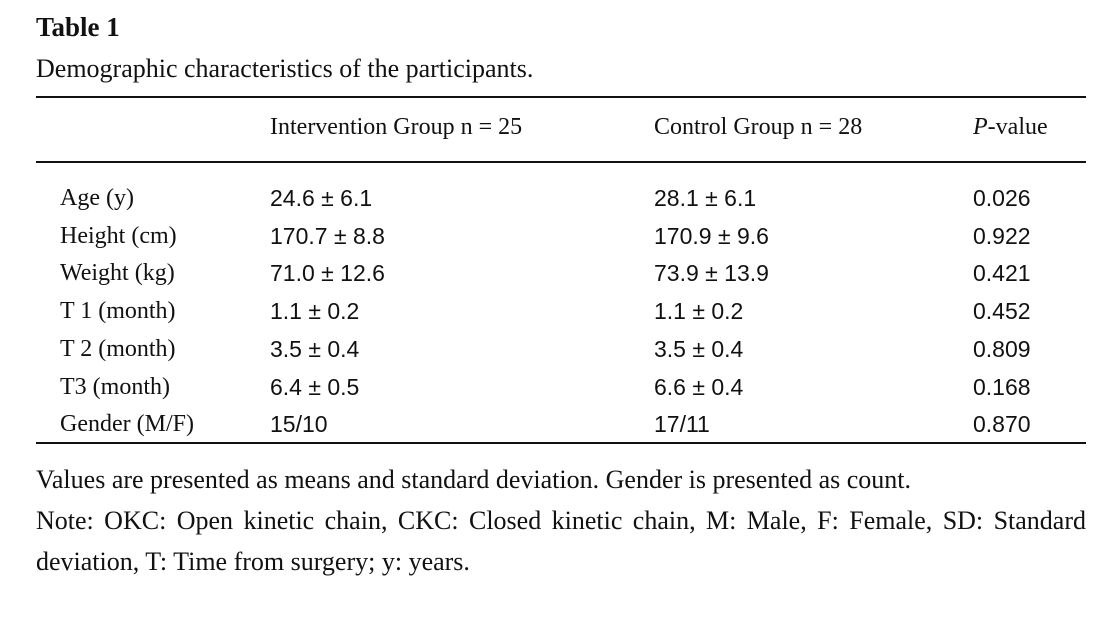  What do you see at coordinates (327, 236) in the screenshot?
I see `table-cell: 170.7 ± 8.8` at bounding box center [327, 236].